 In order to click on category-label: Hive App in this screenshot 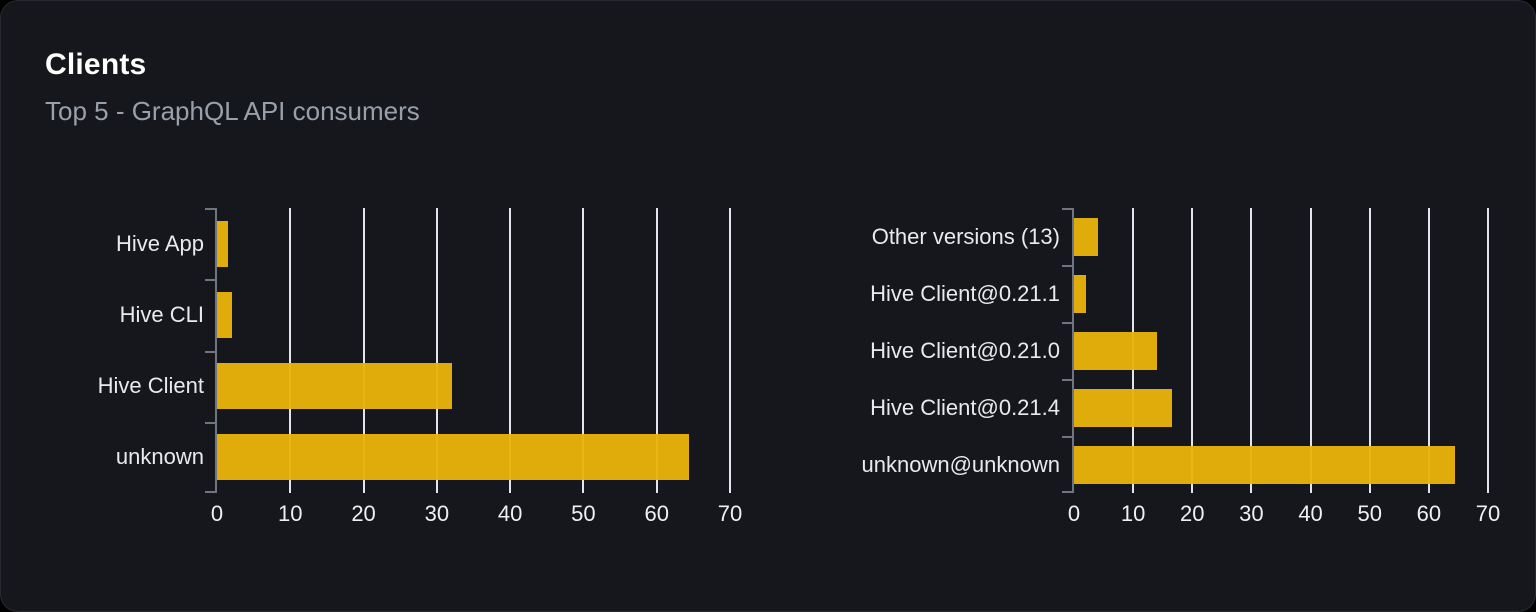, I will do `click(159, 243)`.